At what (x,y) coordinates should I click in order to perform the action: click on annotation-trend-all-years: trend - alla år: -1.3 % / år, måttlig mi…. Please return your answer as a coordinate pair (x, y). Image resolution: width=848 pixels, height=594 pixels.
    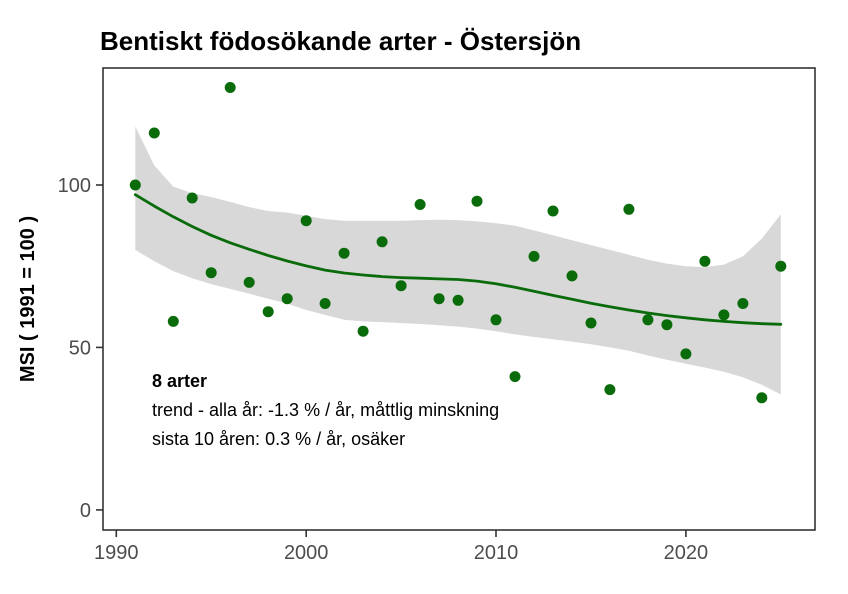
    Looking at the image, I should click on (326, 410).